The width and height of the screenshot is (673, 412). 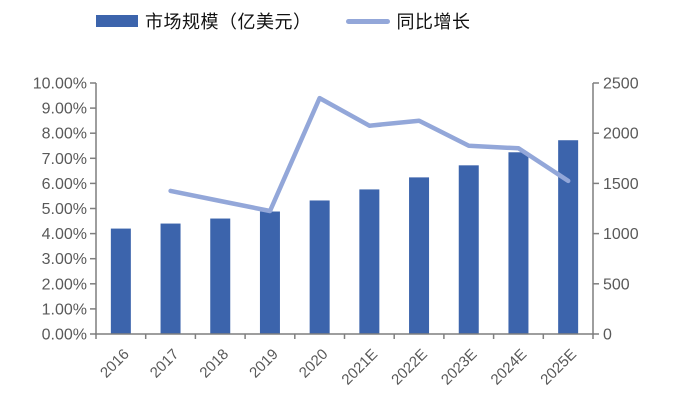 I want to click on y-axis-right-label: 1500, so click(x=621, y=184).